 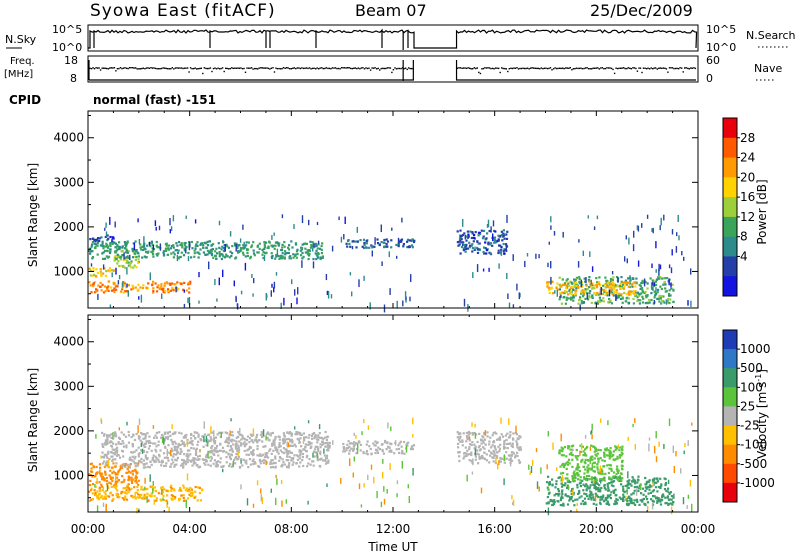 What do you see at coordinates (751, 368) in the screenshot?
I see `colorbar-label: 500` at bounding box center [751, 368].